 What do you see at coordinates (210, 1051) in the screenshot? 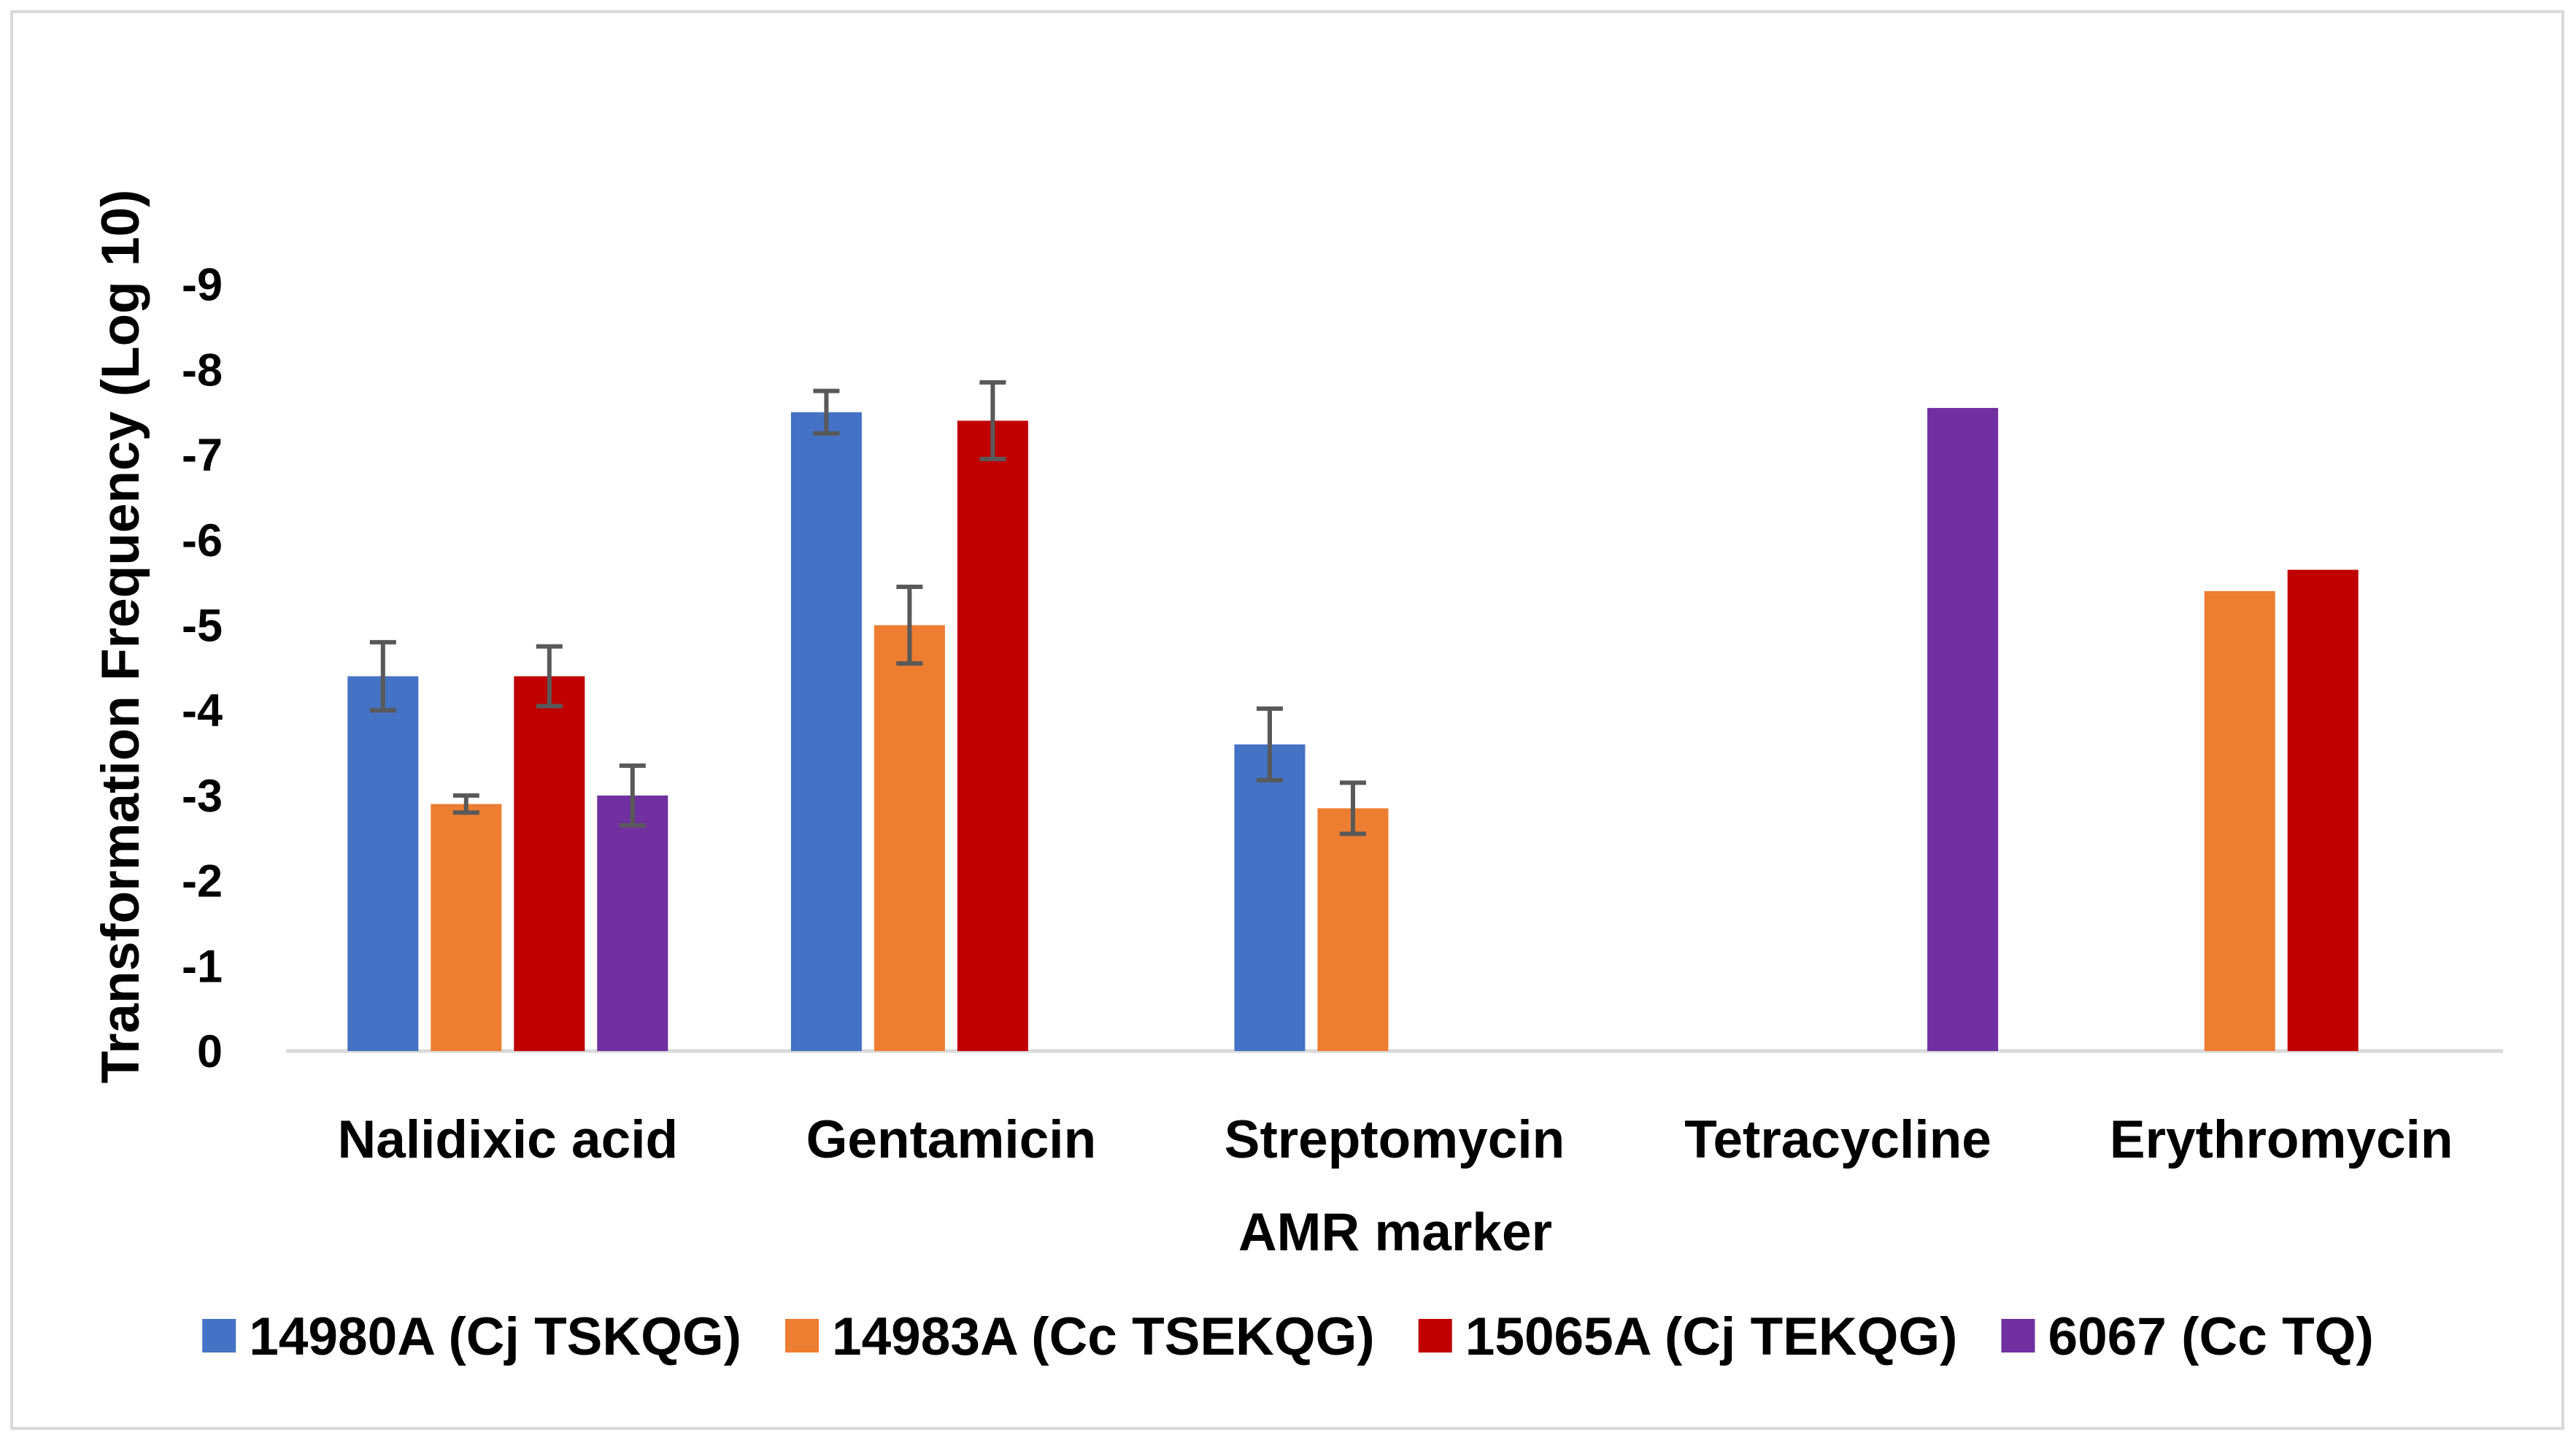
I see `y-tick-label: 0` at bounding box center [210, 1051].